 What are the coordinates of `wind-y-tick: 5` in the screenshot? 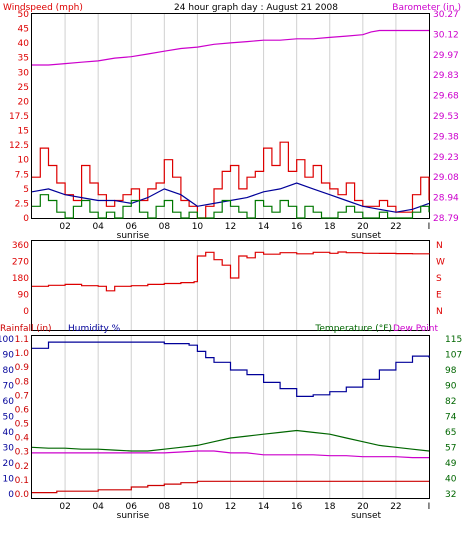 It's located at (26, 190).